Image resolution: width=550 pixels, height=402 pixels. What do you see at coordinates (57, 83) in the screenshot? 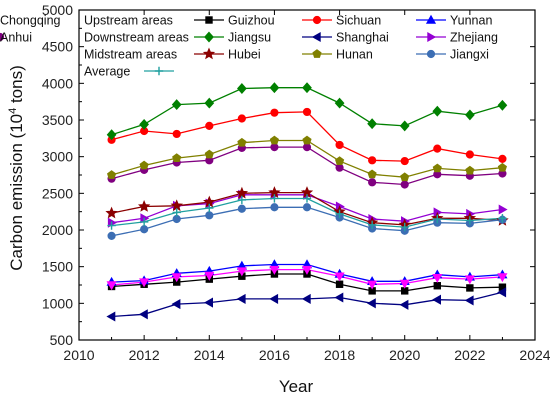
I see `y-tick-label: 4000` at bounding box center [57, 83].